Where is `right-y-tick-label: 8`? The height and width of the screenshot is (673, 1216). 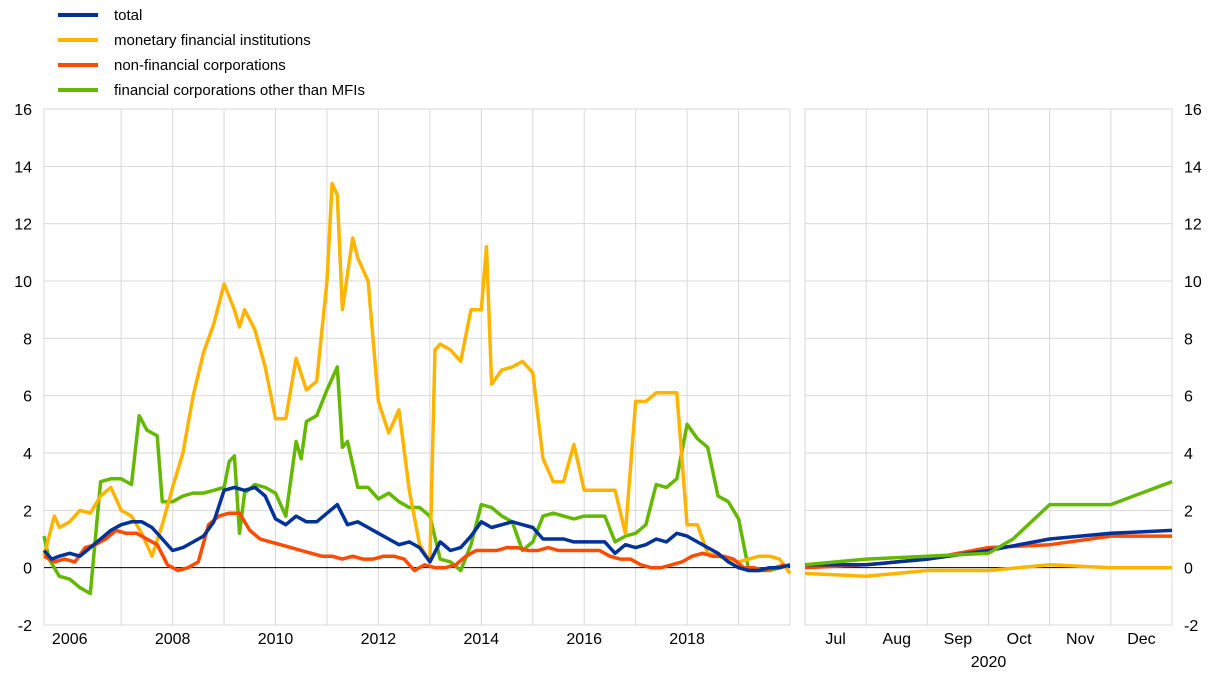 right-y-tick-label: 8 is located at coordinates (1188, 339).